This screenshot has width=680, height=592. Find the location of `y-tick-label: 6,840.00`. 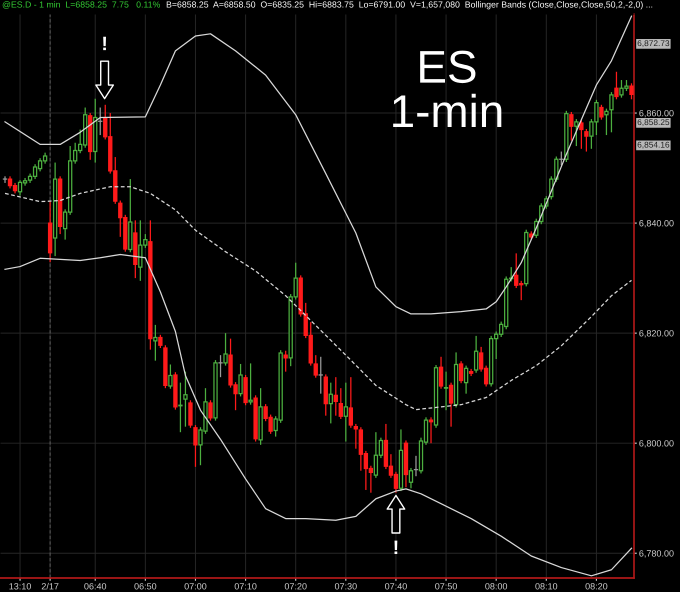

y-tick-label: 6,840.00 is located at coordinates (656, 224).